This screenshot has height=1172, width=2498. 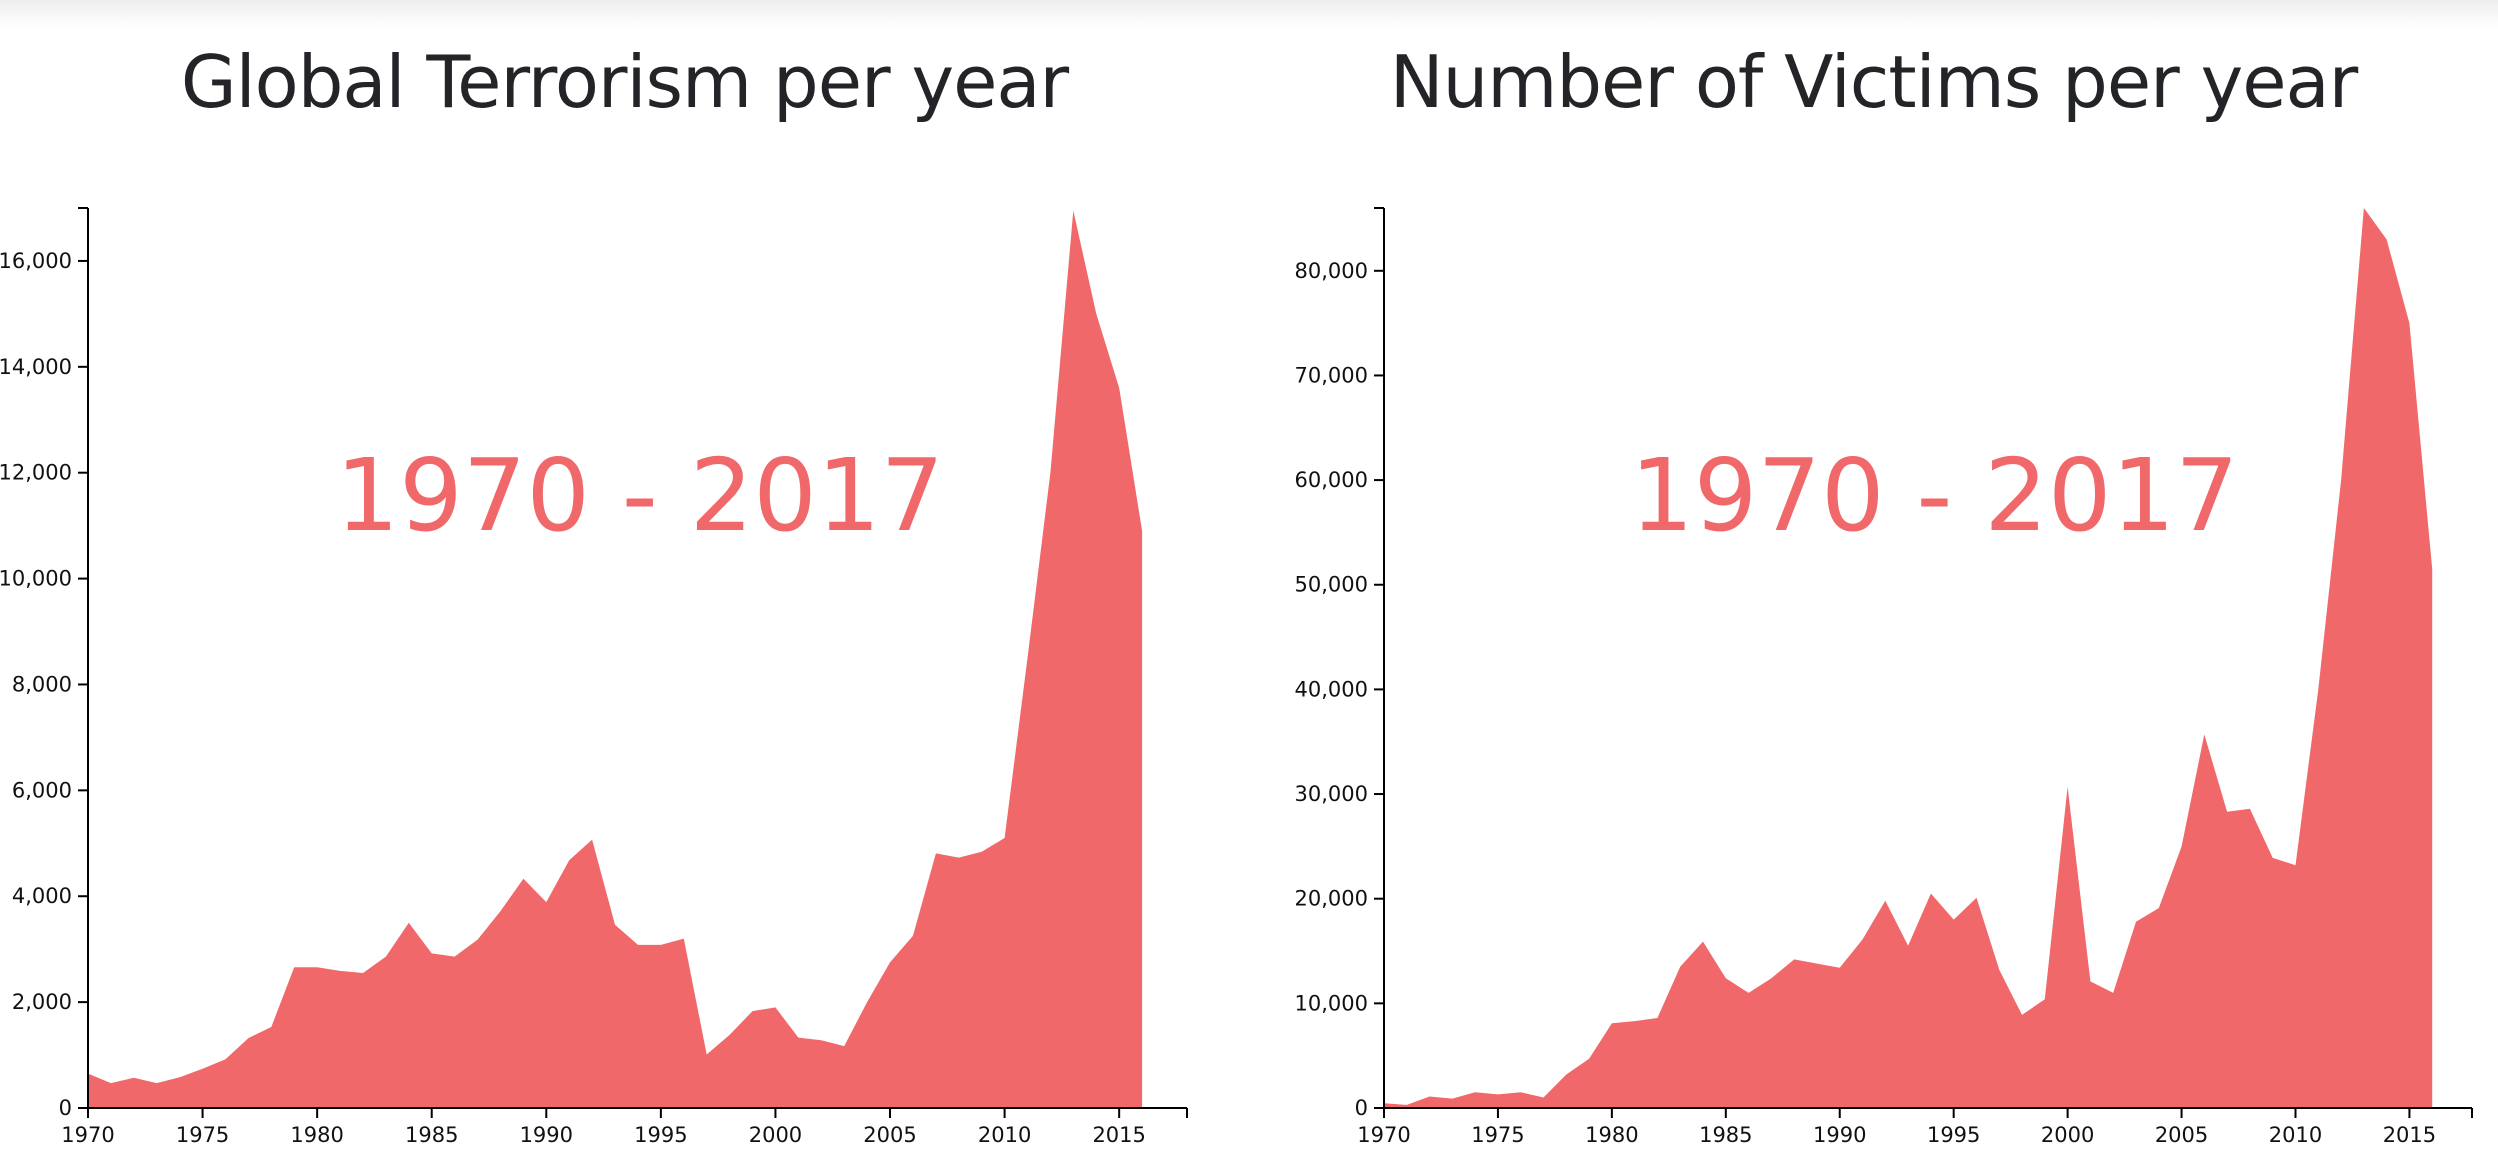 What do you see at coordinates (42, 896) in the screenshot?
I see `y-tick-label: 4,000` at bounding box center [42, 896].